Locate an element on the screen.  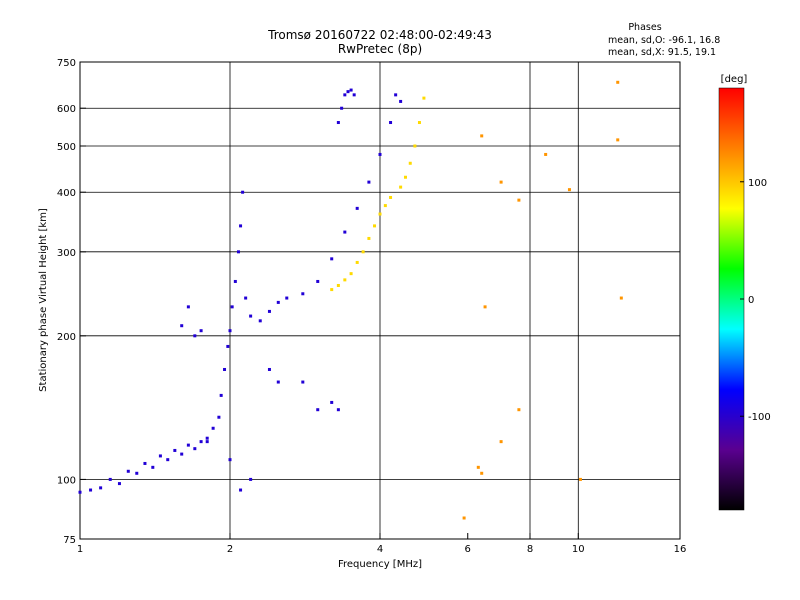
chart-title: Tromsø 20160722 02:48:00-02:49:43 is located at coordinates (379, 35).